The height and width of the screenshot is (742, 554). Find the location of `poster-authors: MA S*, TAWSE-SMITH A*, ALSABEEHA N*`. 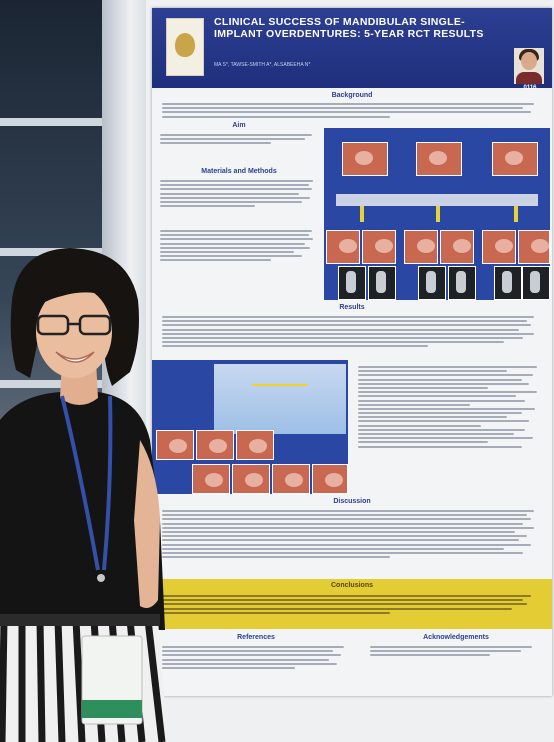

poster-authors: MA S*, TAWSE-SMITH A*, ALSABEEHA N* is located at coordinates (262, 65).